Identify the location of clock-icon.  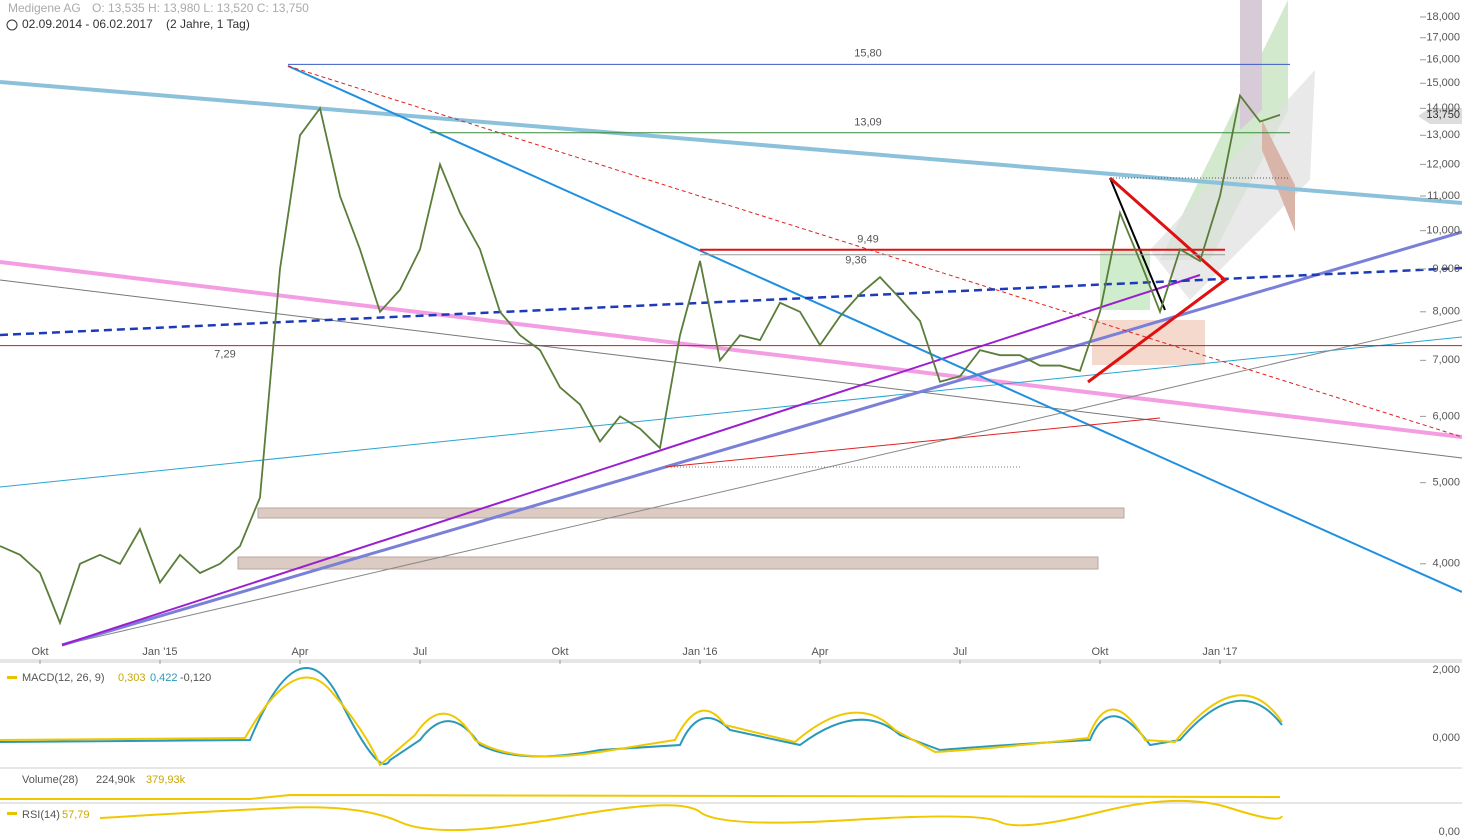
(12, 25).